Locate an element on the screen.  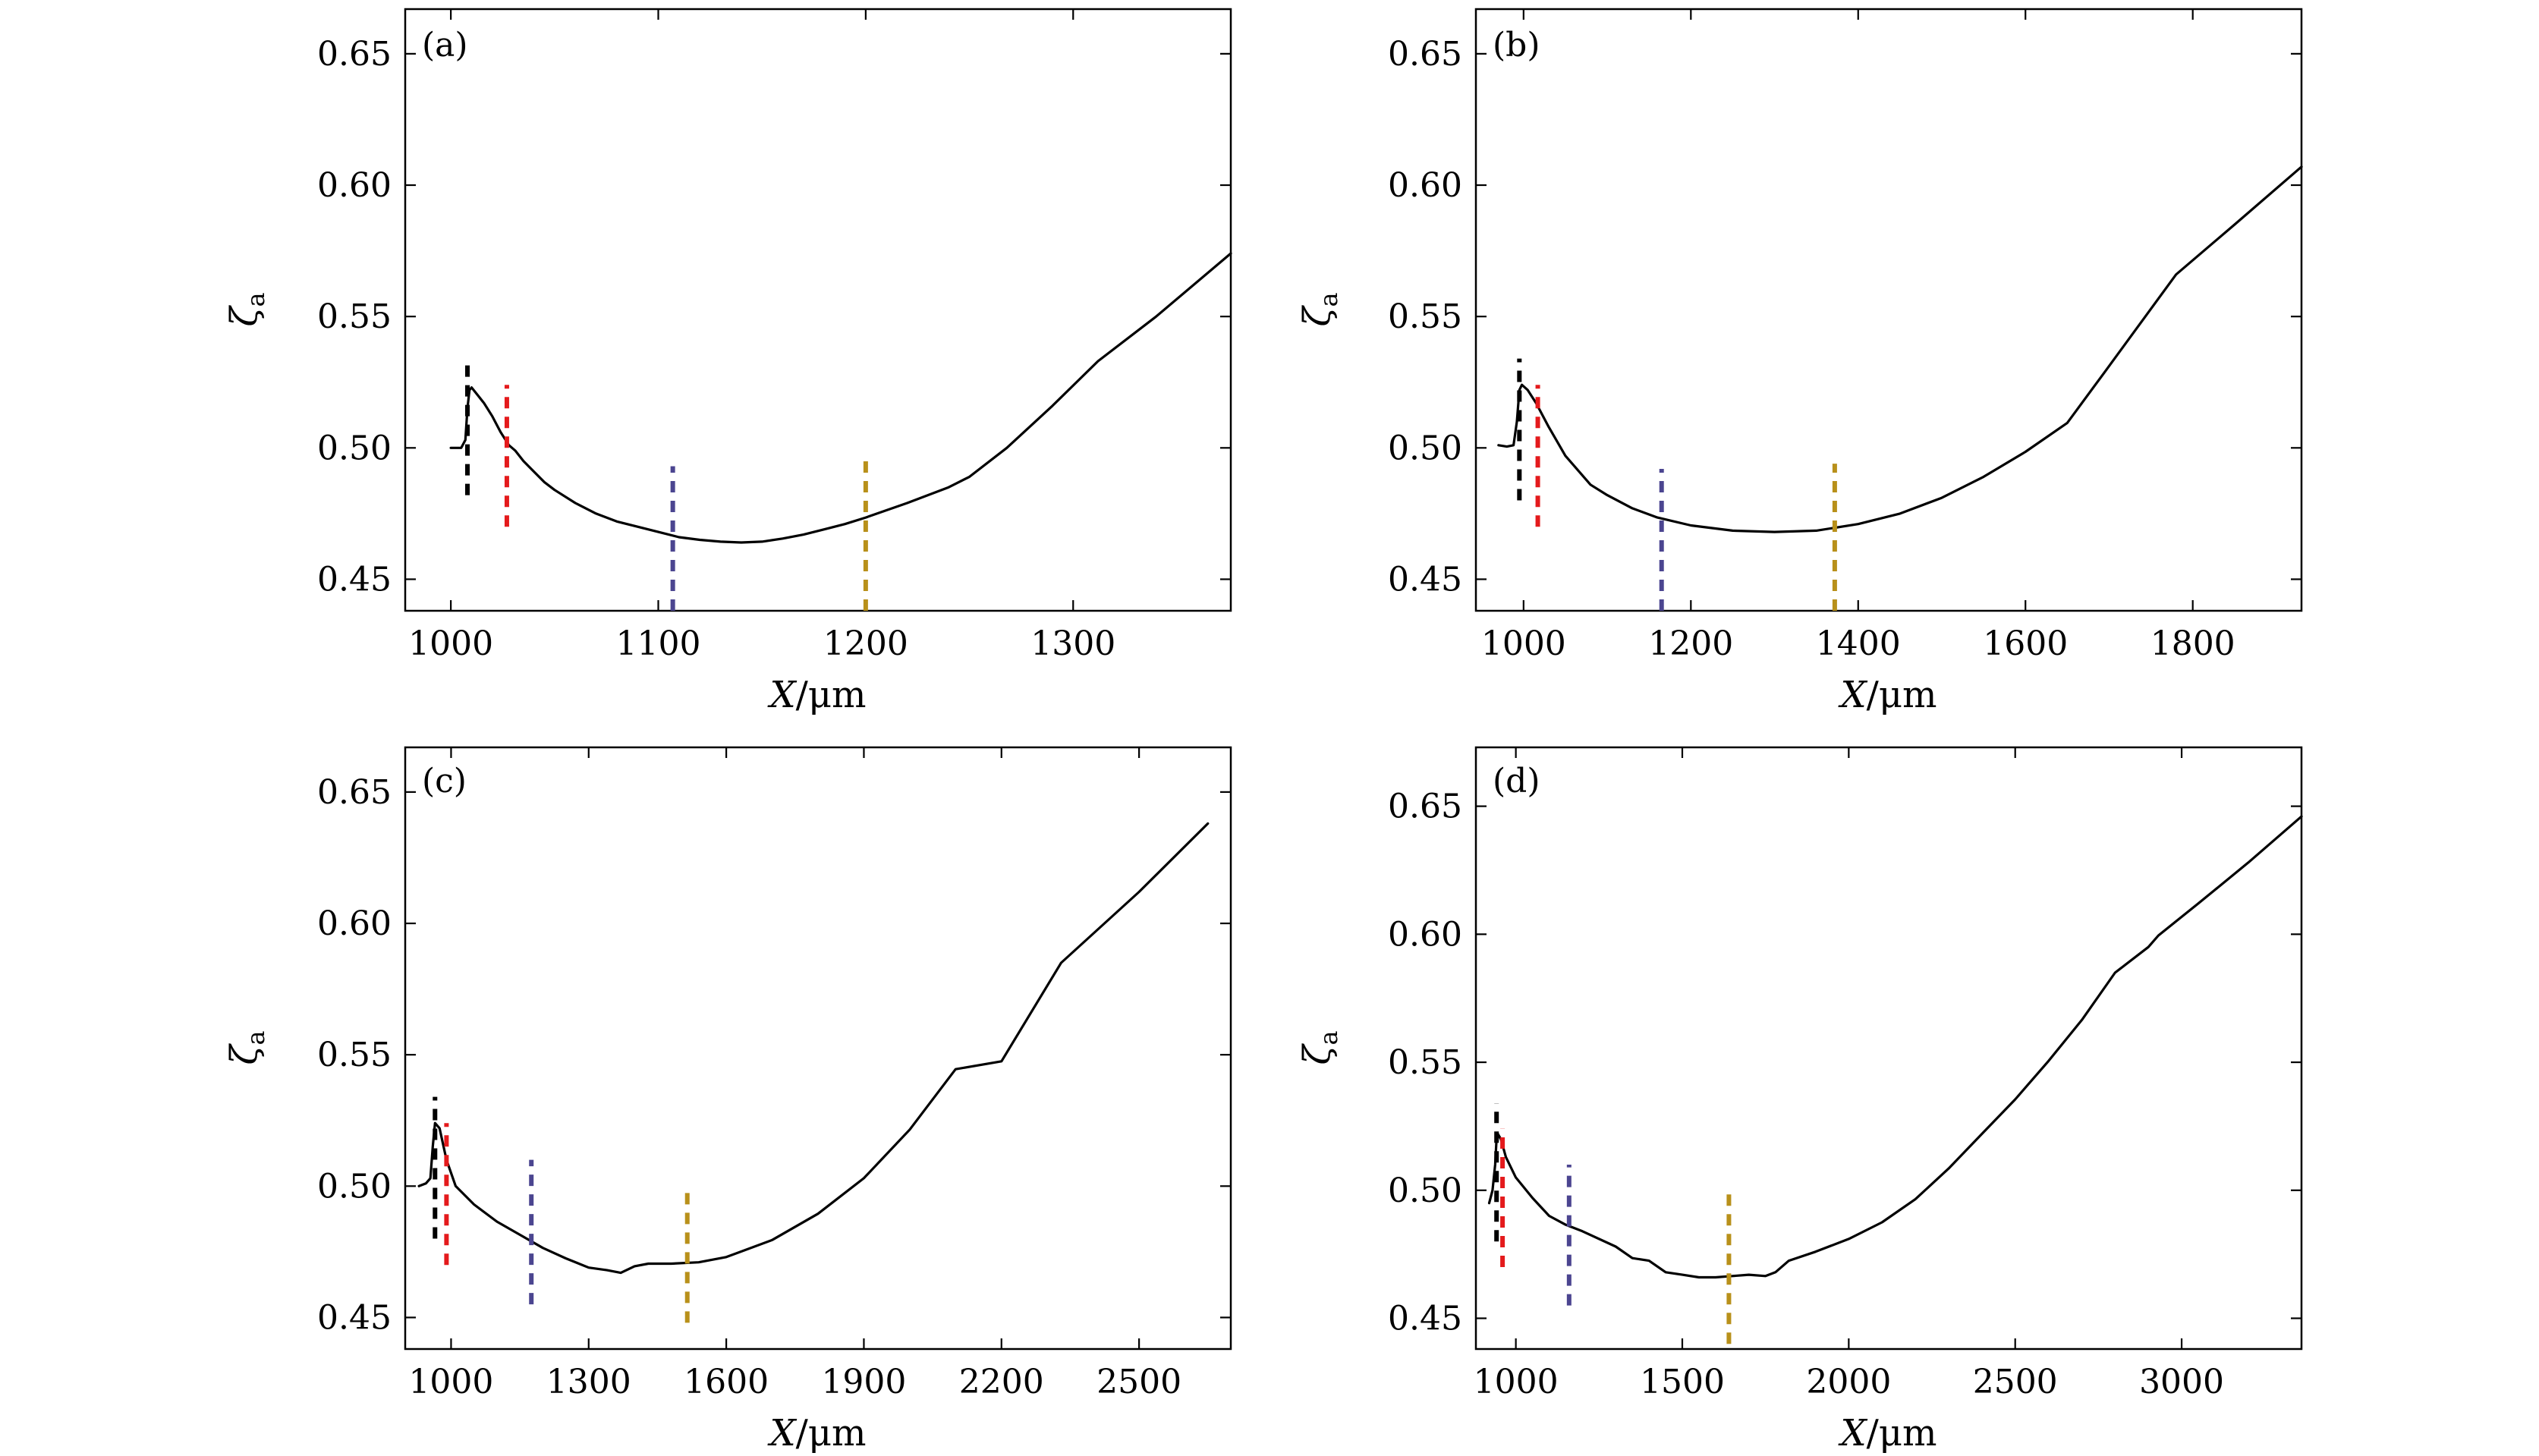
panel-label: (a) is located at coordinates (445, 45).